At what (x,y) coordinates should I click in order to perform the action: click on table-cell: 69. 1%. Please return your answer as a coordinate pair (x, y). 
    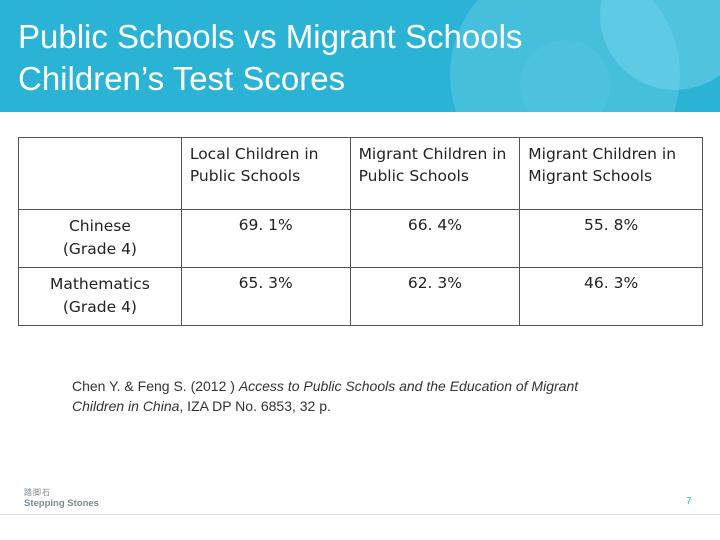
    Looking at the image, I should click on (265, 238).